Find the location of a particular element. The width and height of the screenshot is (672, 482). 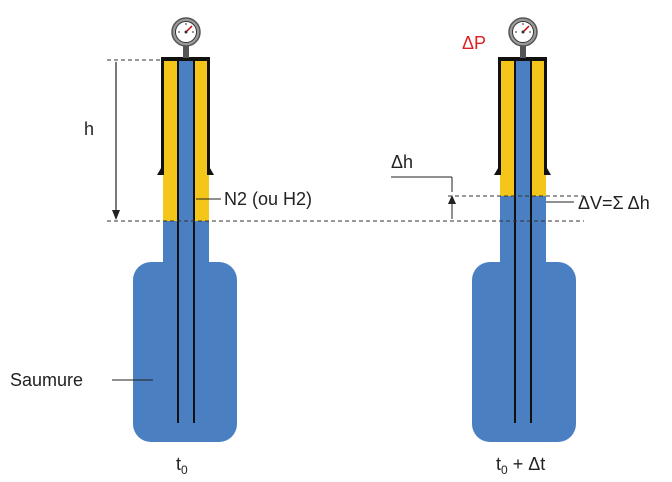

time-initial-sub: 0 is located at coordinates (184, 470).